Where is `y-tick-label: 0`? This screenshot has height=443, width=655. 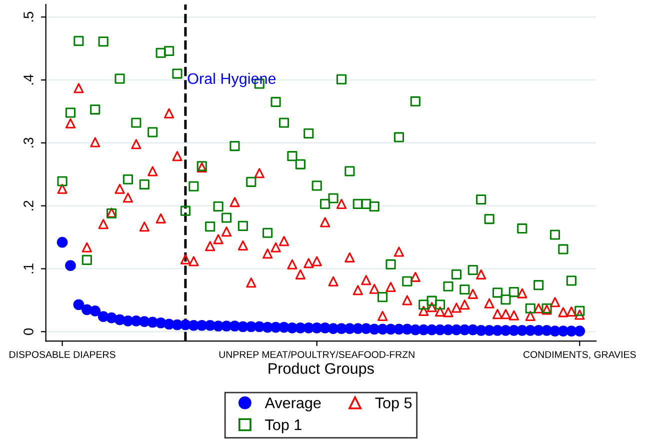
y-tick-label: 0 is located at coordinates (29, 331).